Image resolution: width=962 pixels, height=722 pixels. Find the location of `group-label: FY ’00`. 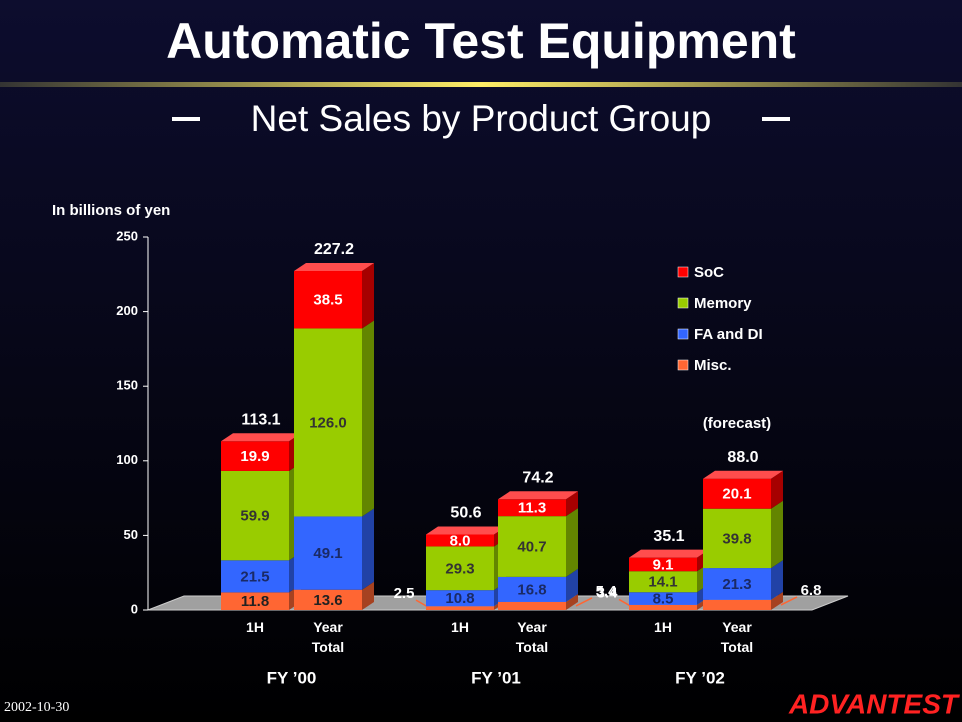

group-label: FY ’00 is located at coordinates (292, 677).